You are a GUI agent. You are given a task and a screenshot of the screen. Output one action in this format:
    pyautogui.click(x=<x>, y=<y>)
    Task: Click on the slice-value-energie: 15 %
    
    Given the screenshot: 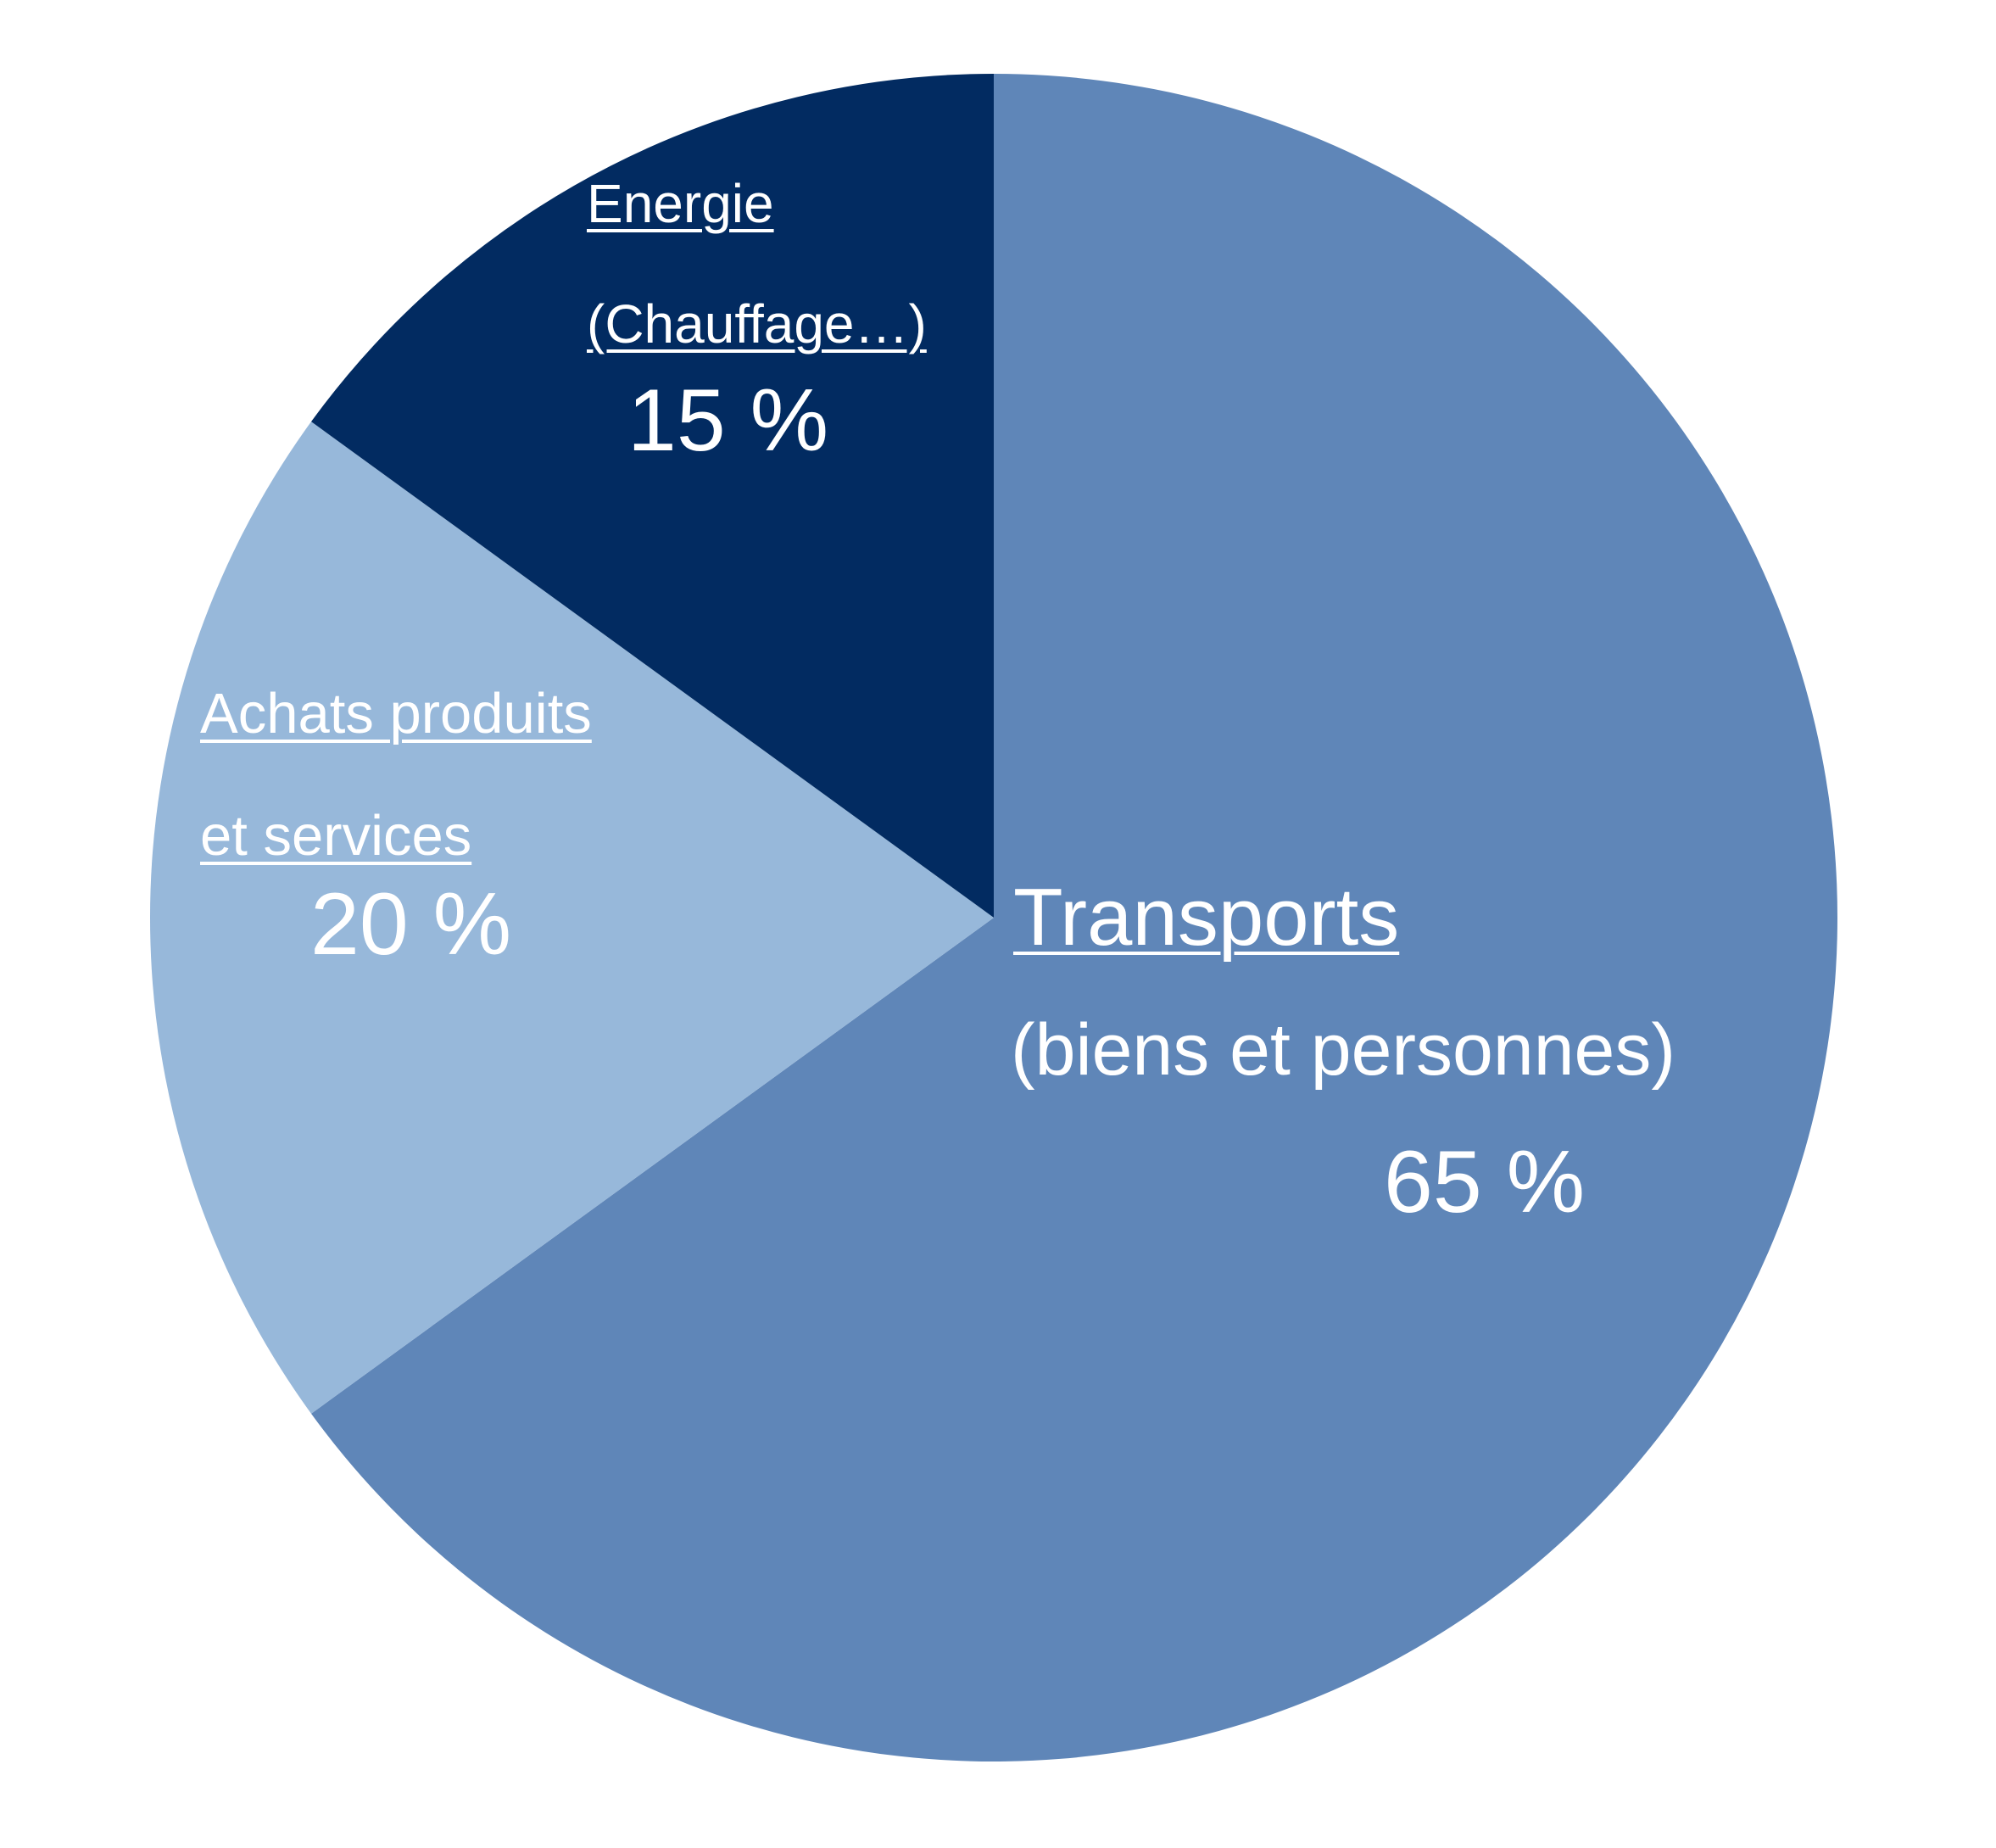 What is the action you would take?
    pyautogui.click(x=728, y=421)
    